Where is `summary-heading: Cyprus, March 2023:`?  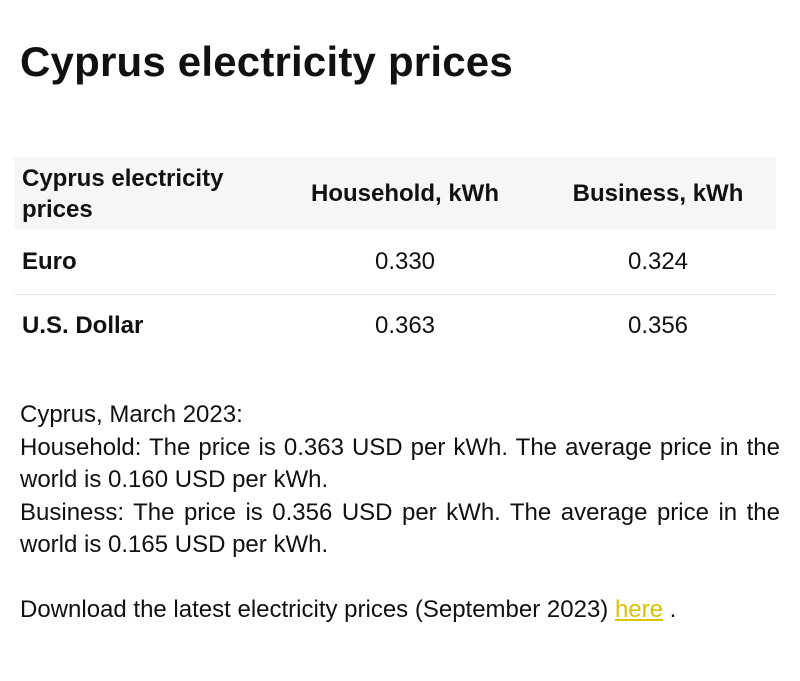
summary-heading: Cyprus, March 2023: is located at coordinates (131, 414).